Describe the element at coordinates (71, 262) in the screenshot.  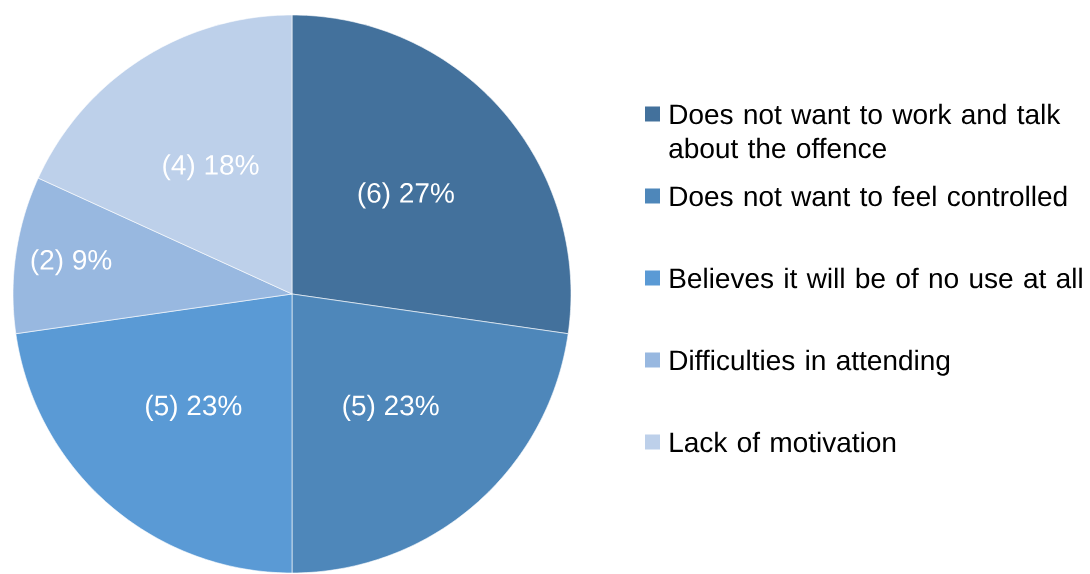
I see `data-label: (2) 9%` at that location.